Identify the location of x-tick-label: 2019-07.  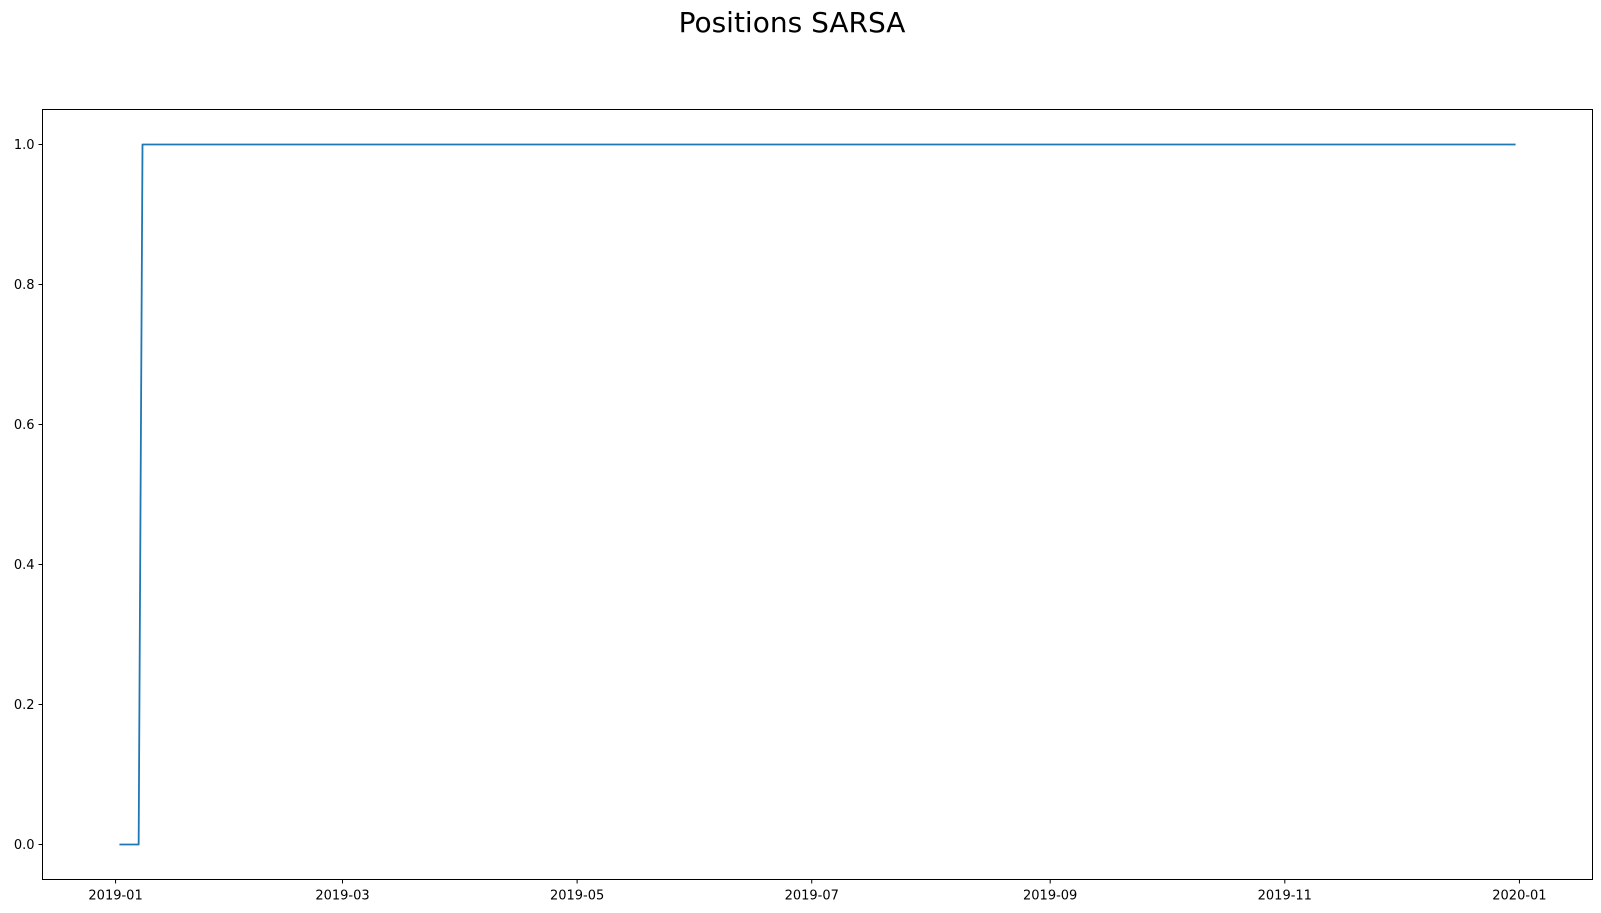
(812, 896).